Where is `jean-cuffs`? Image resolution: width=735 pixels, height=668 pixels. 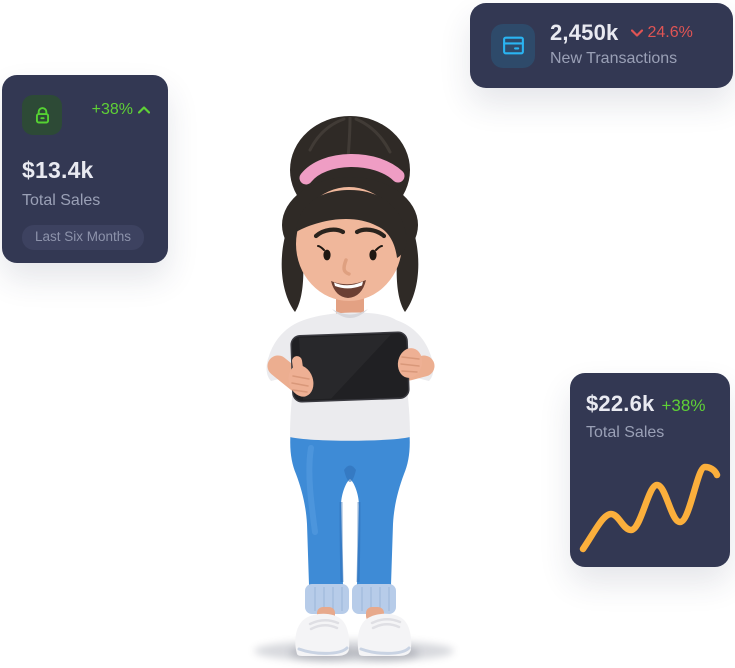 jean-cuffs is located at coordinates (350, 599).